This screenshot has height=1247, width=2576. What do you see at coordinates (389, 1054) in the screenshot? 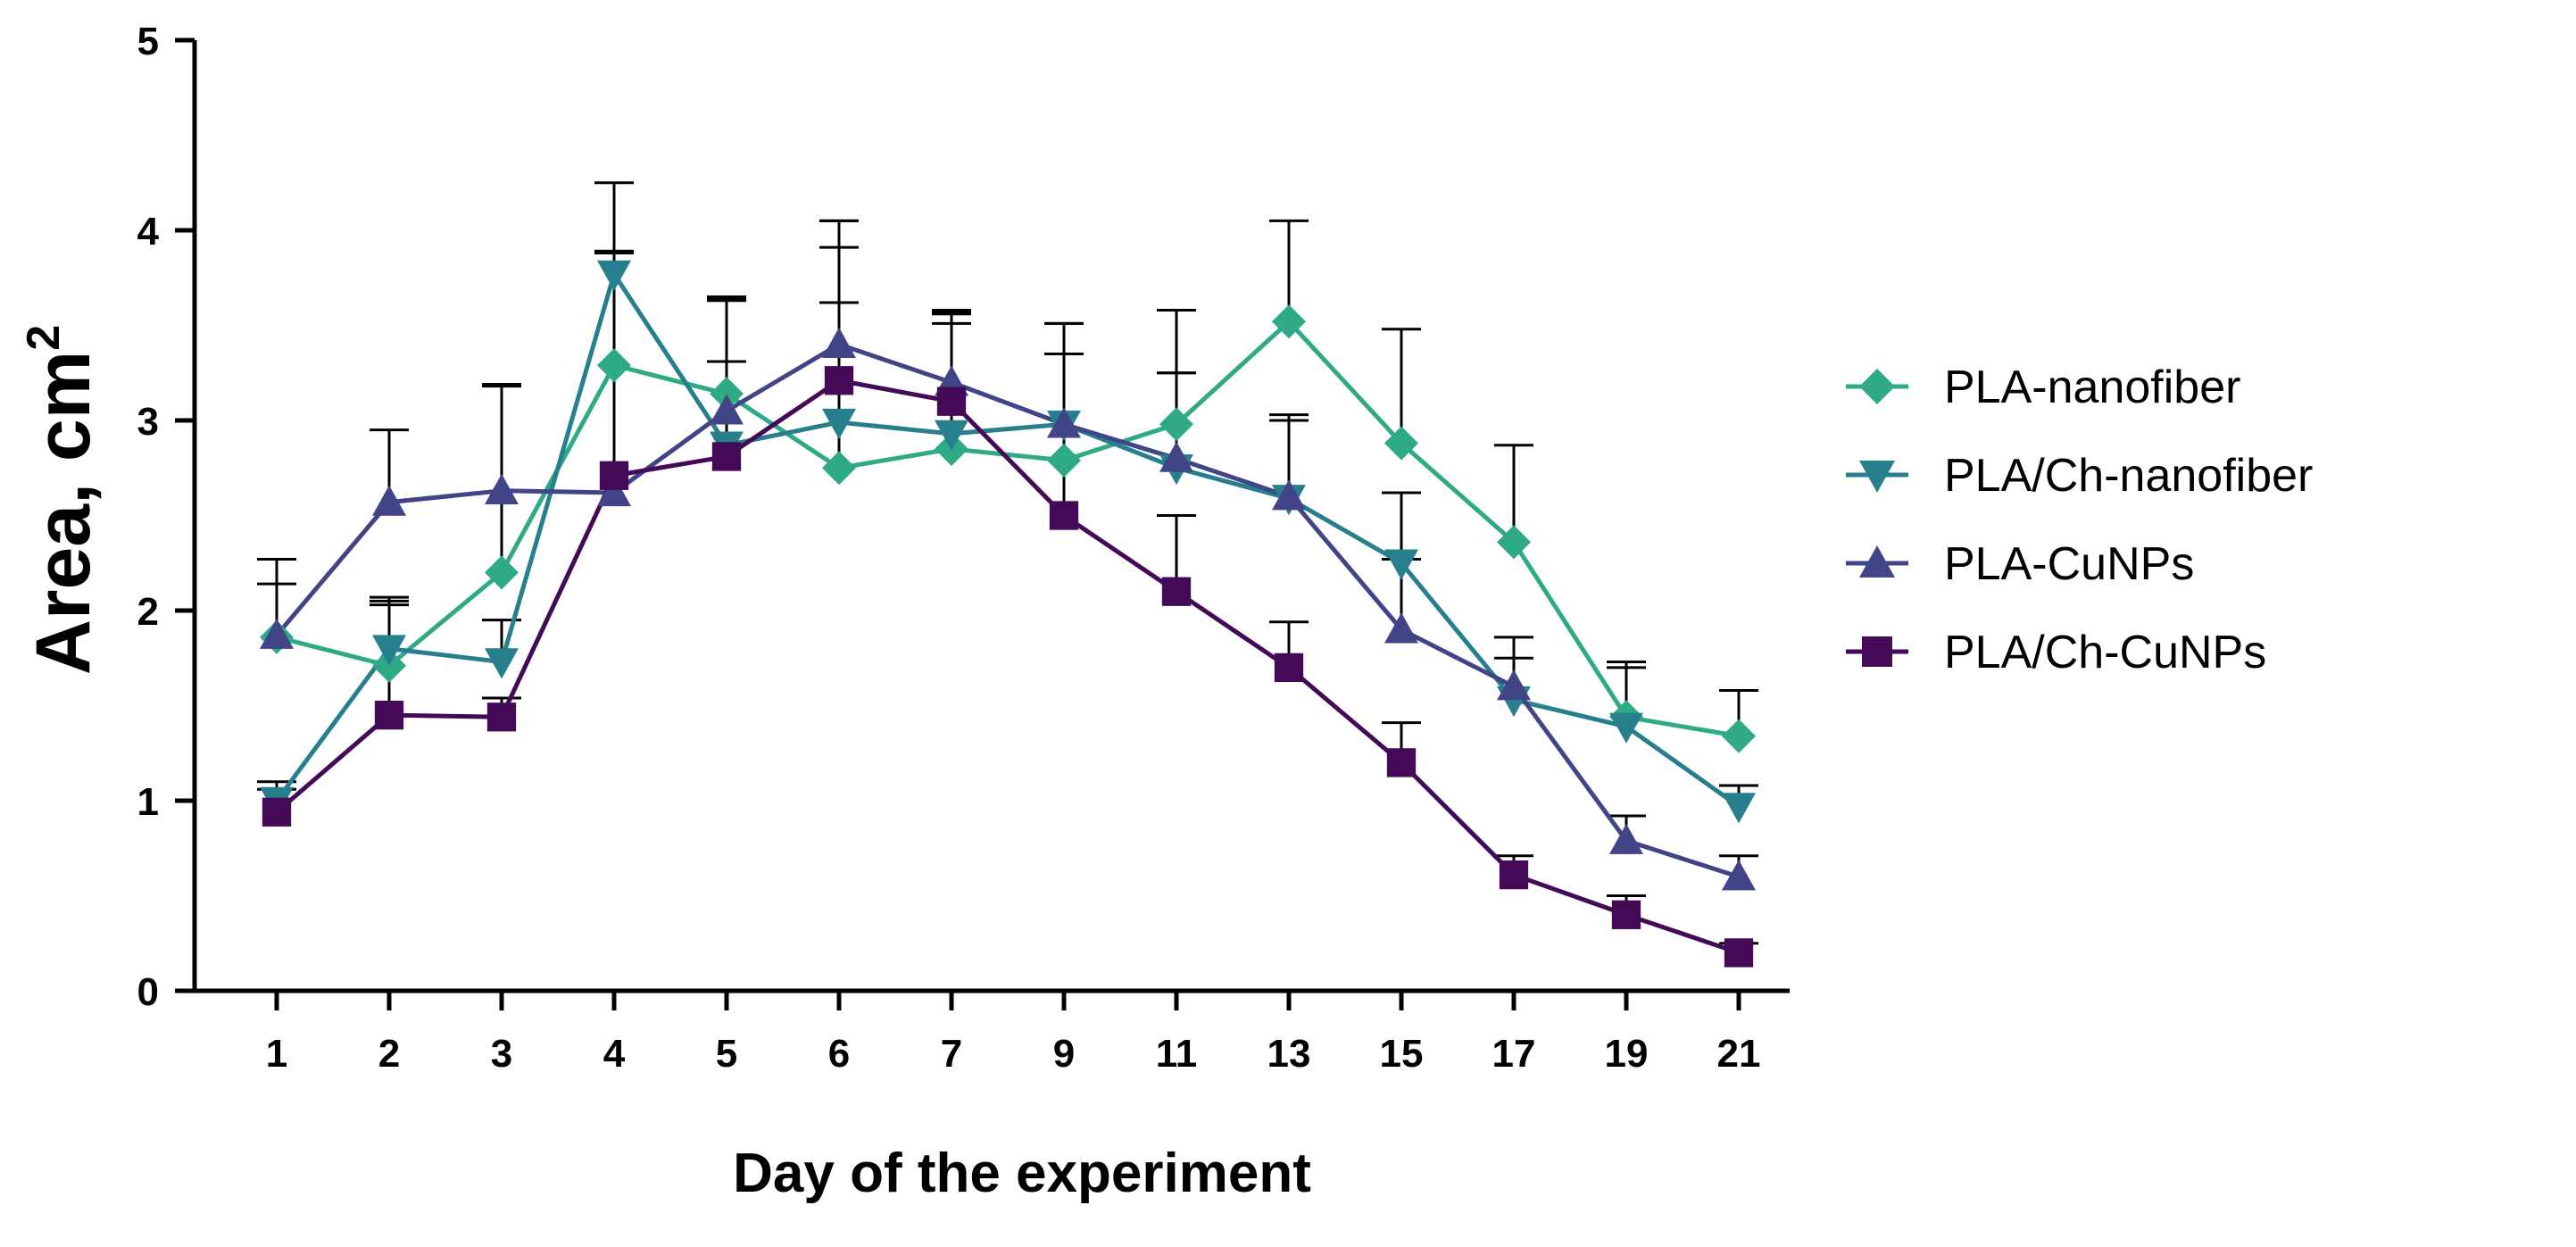
I see `x-tick-label: 2` at bounding box center [389, 1054].